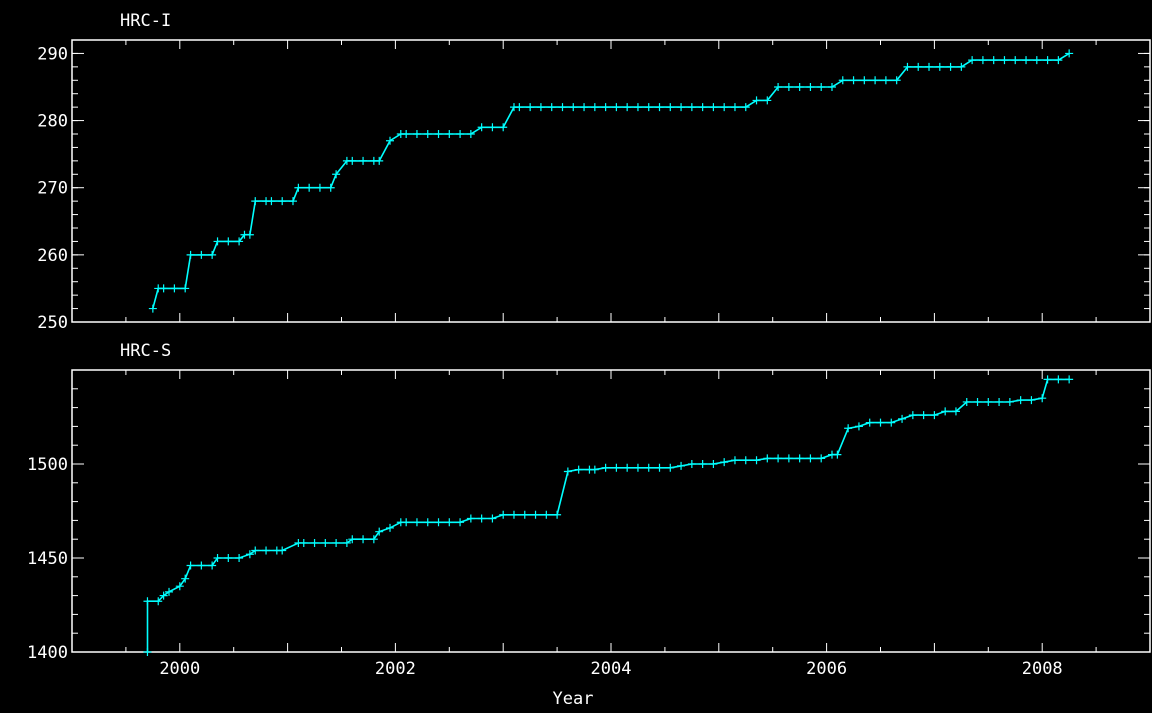  Describe the element at coordinates (573, 698) in the screenshot. I see `panel-2-x-axis-label: Year` at that location.